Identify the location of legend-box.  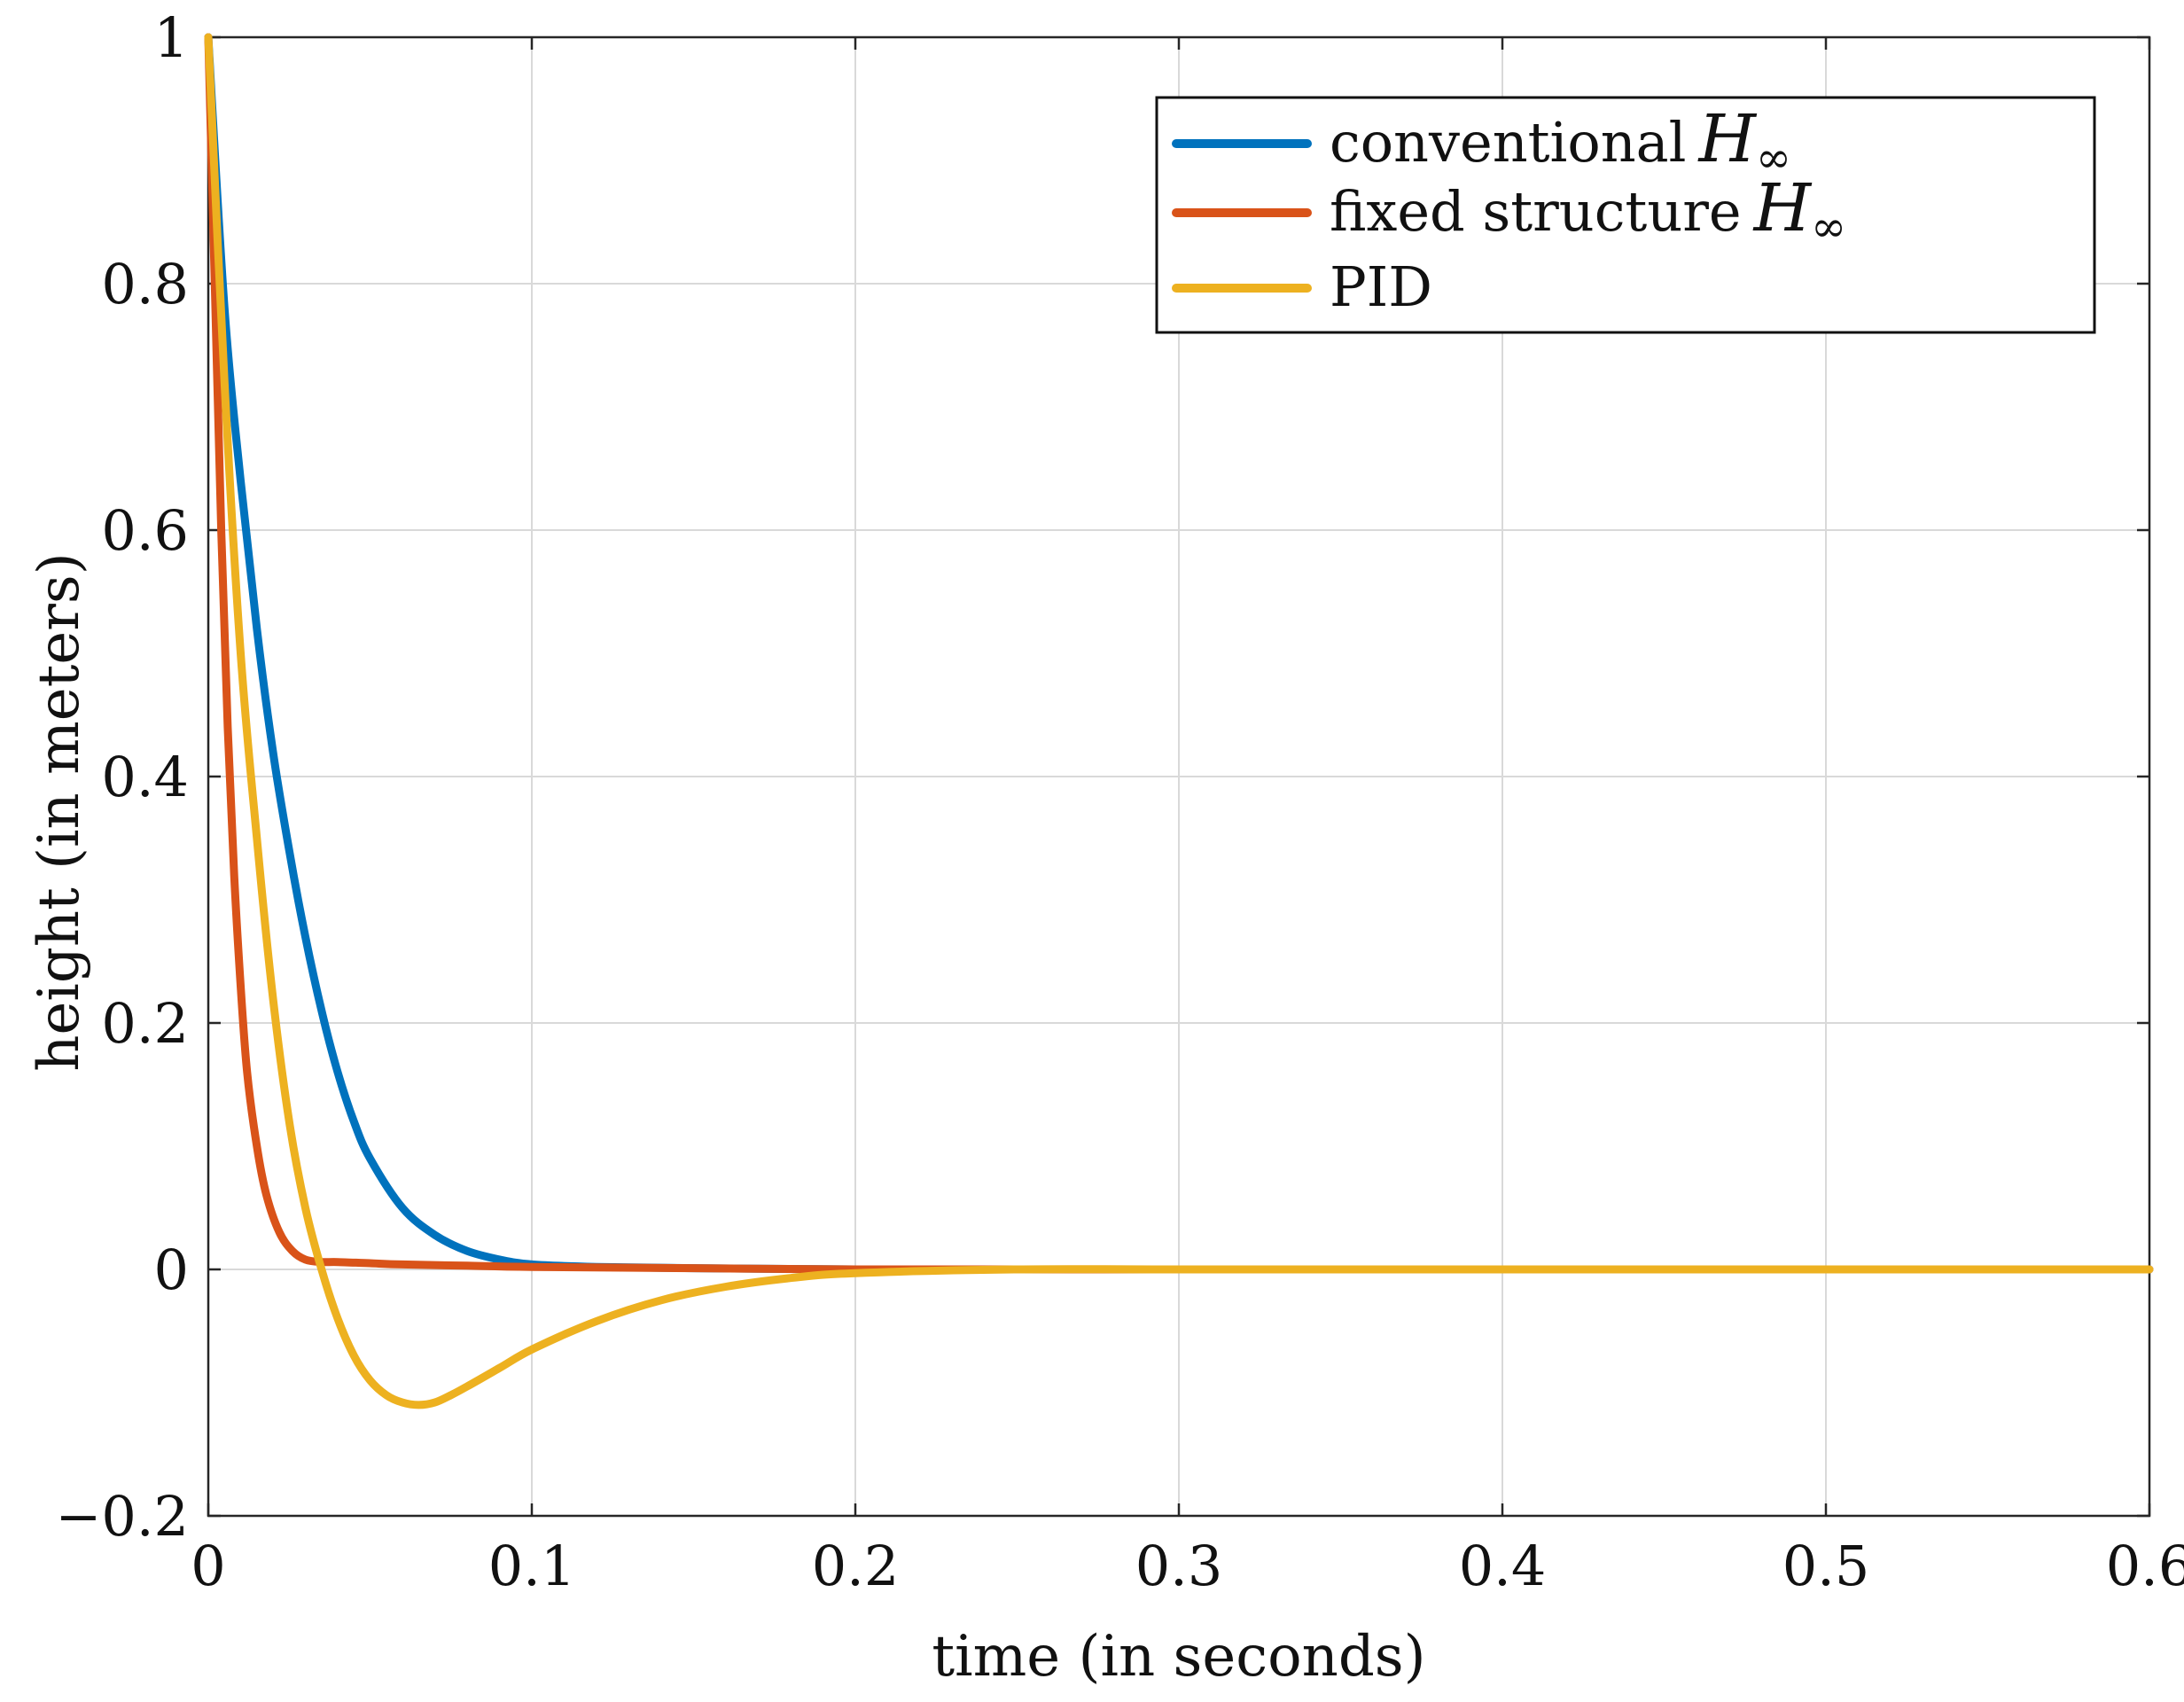
(1625, 215).